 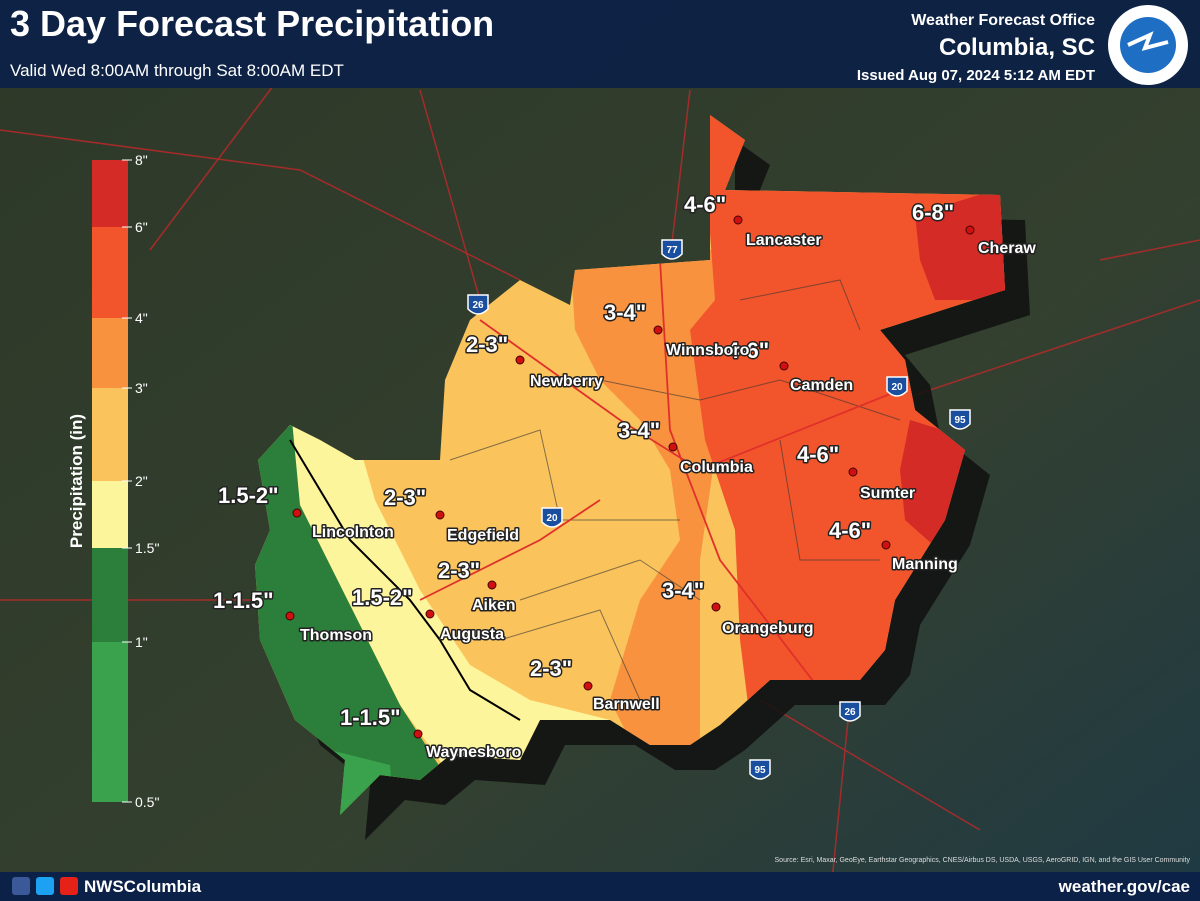 I want to click on subtitle: Valid Wed 8:00AM through Sat 8:00AM EDT, so click(x=177, y=70).